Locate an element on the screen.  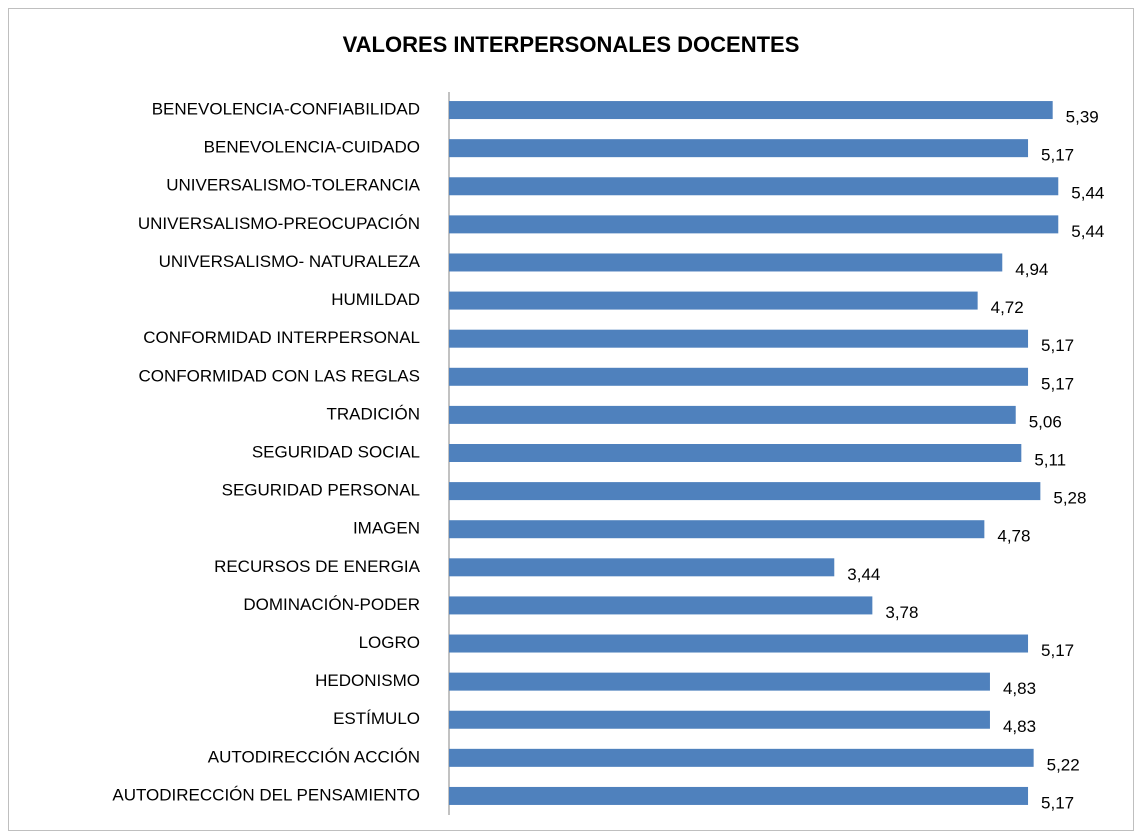
chart-title: VALORES INTERPERSONALES DOCENTES is located at coordinates (571, 44).